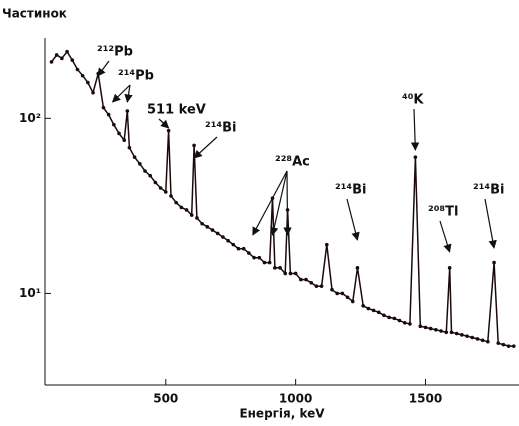 The width and height of the screenshot is (519, 426). Describe the element at coordinates (30, 118) in the screenshot. I see `y-tick-label: 10²` at that location.